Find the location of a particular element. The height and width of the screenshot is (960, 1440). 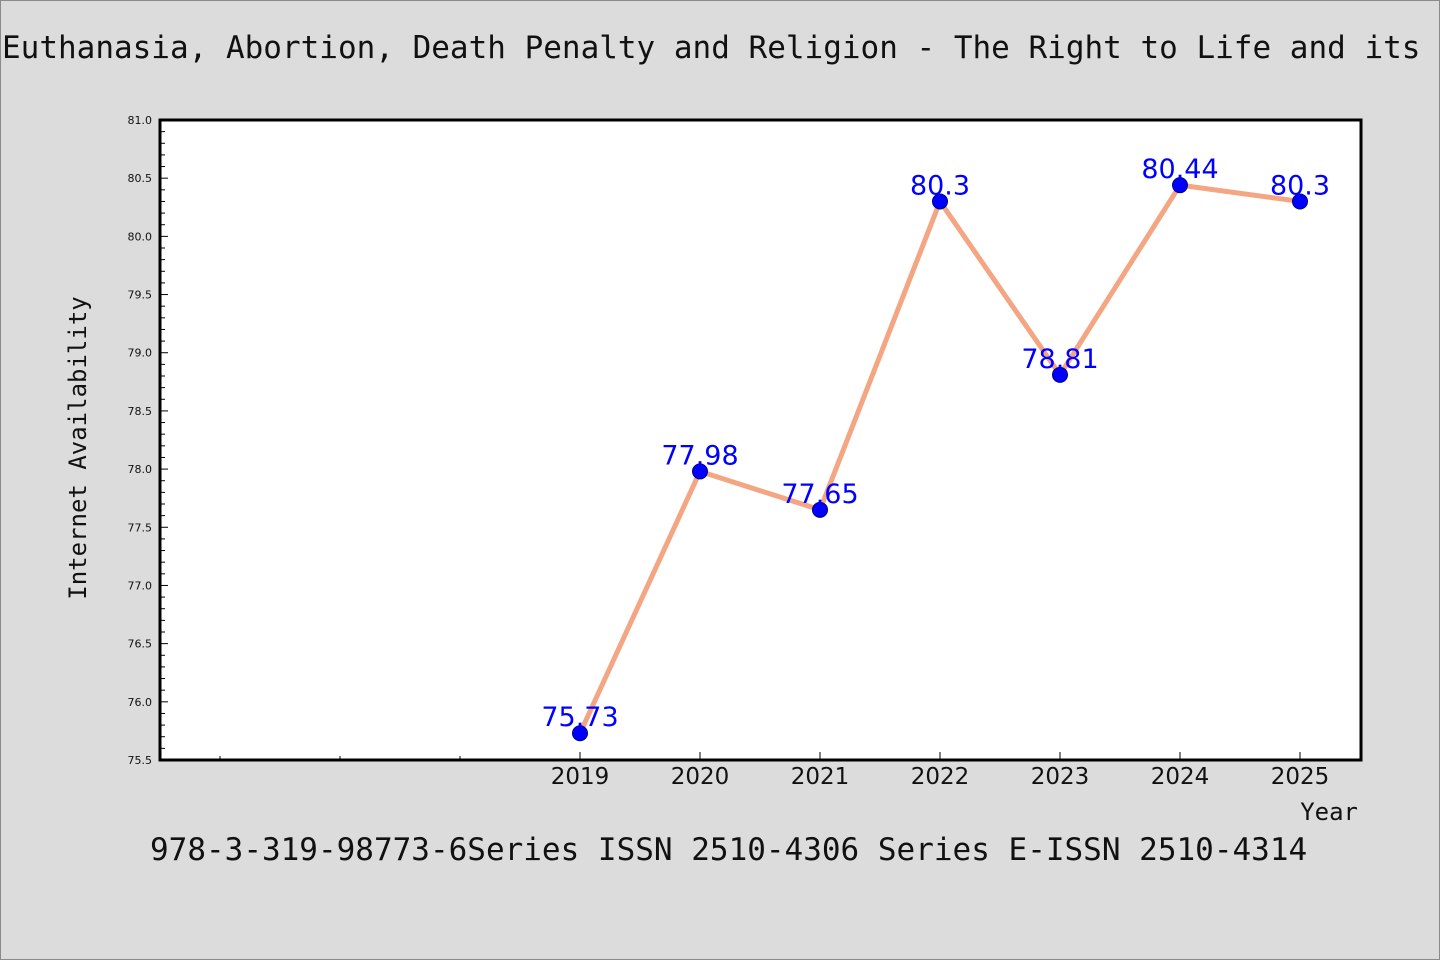

x-tick-label: 2022 is located at coordinates (940, 777).